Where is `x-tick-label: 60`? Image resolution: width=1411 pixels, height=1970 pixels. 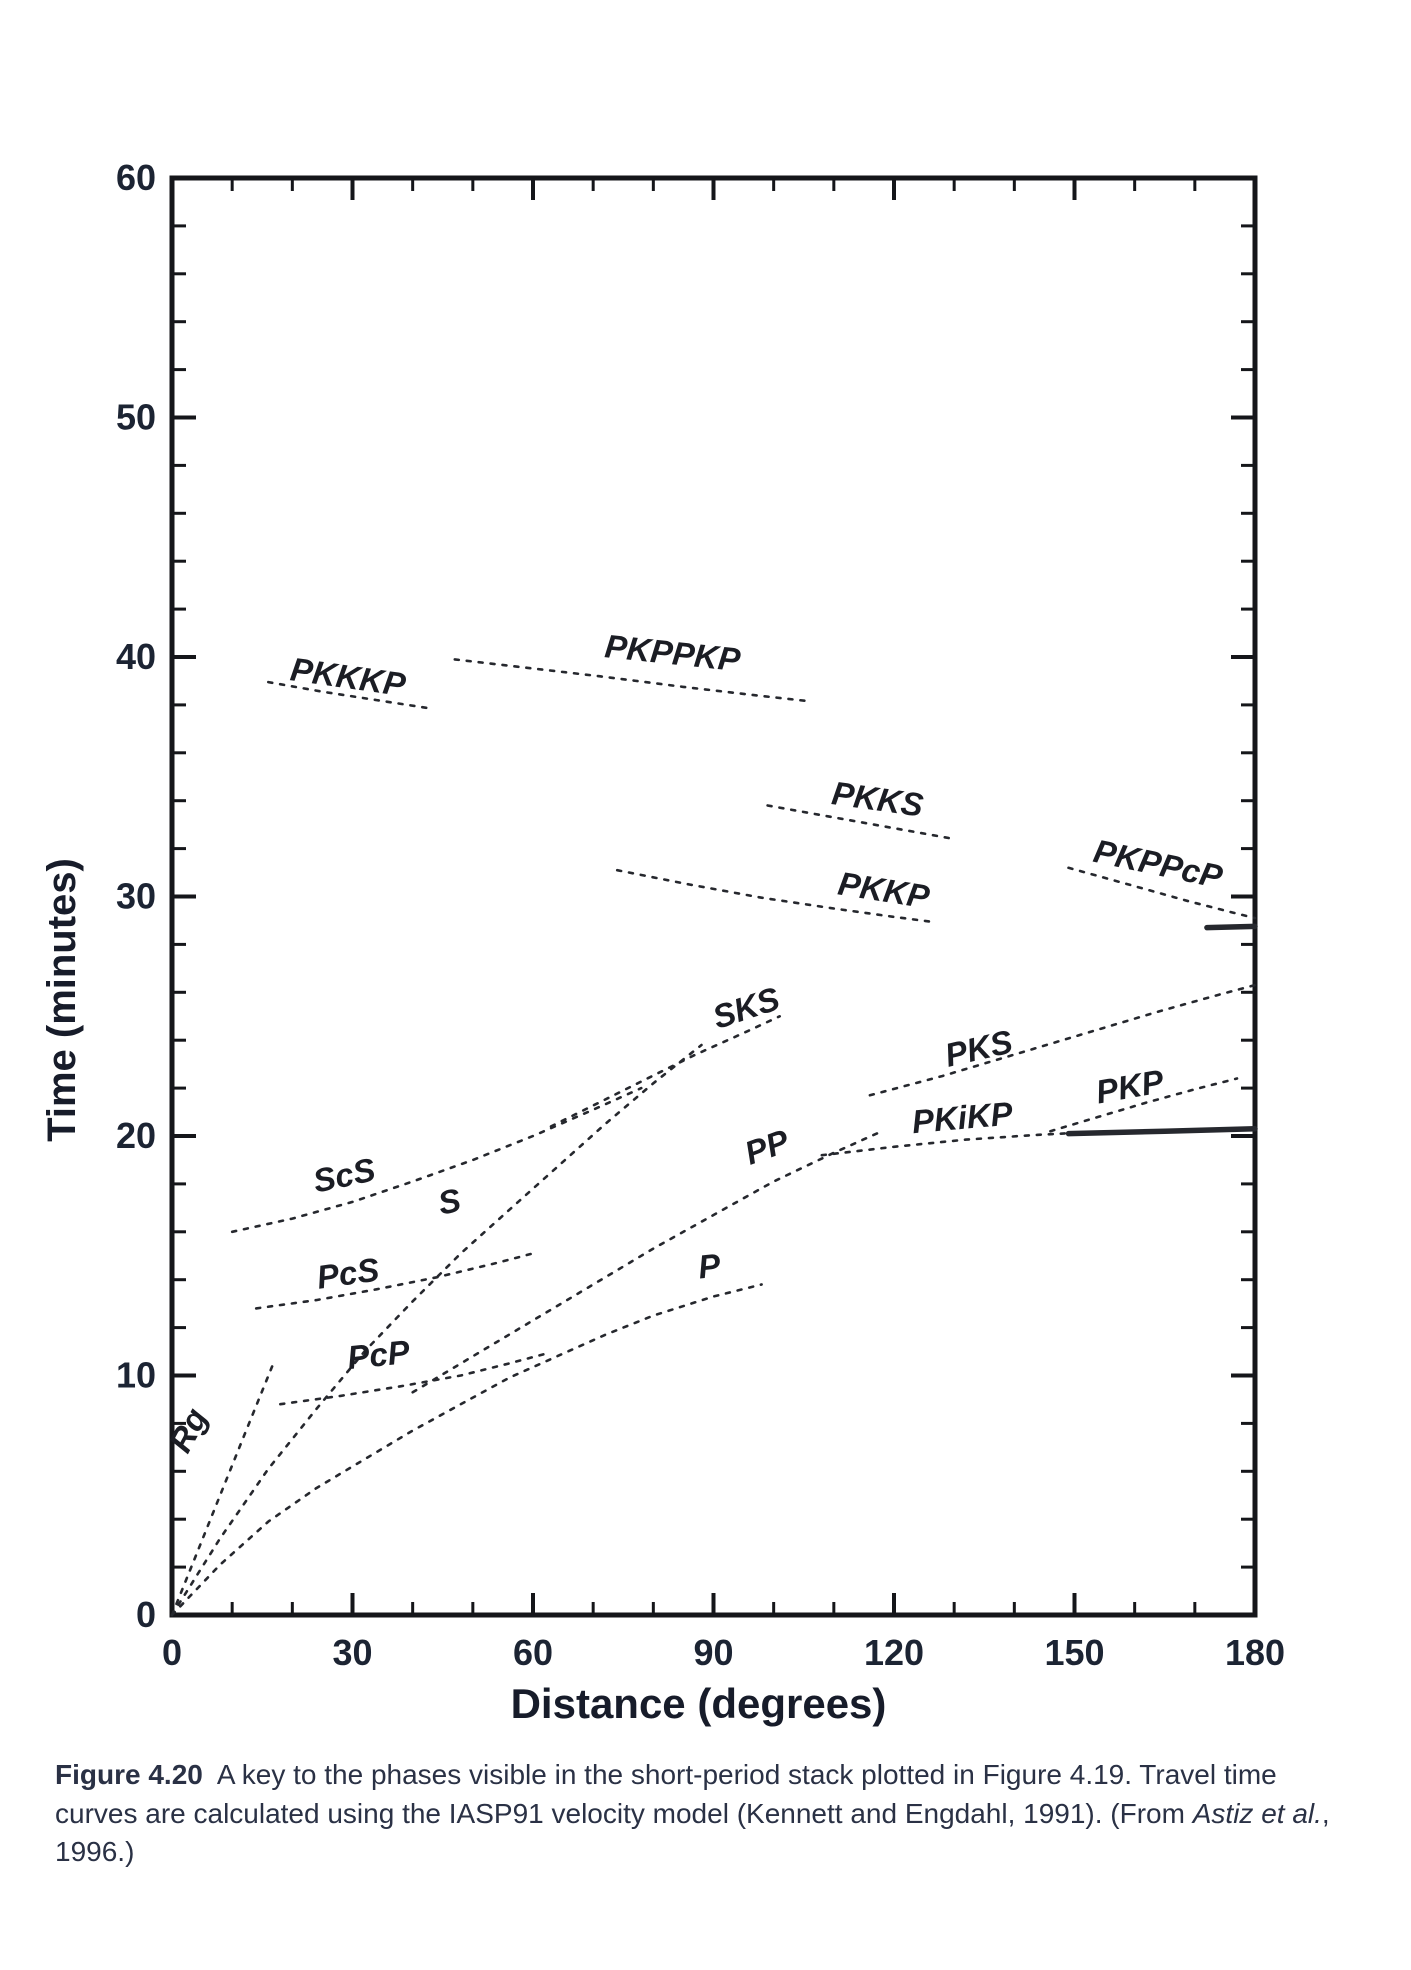 x-tick-label: 60 is located at coordinates (533, 1652).